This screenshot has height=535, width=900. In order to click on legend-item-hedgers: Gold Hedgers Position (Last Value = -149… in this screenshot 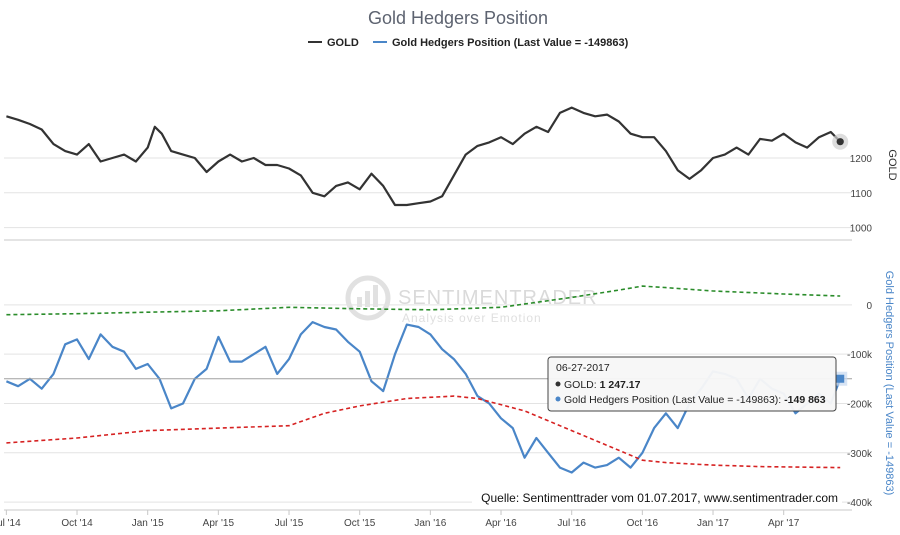, I will do `click(501, 43)`.